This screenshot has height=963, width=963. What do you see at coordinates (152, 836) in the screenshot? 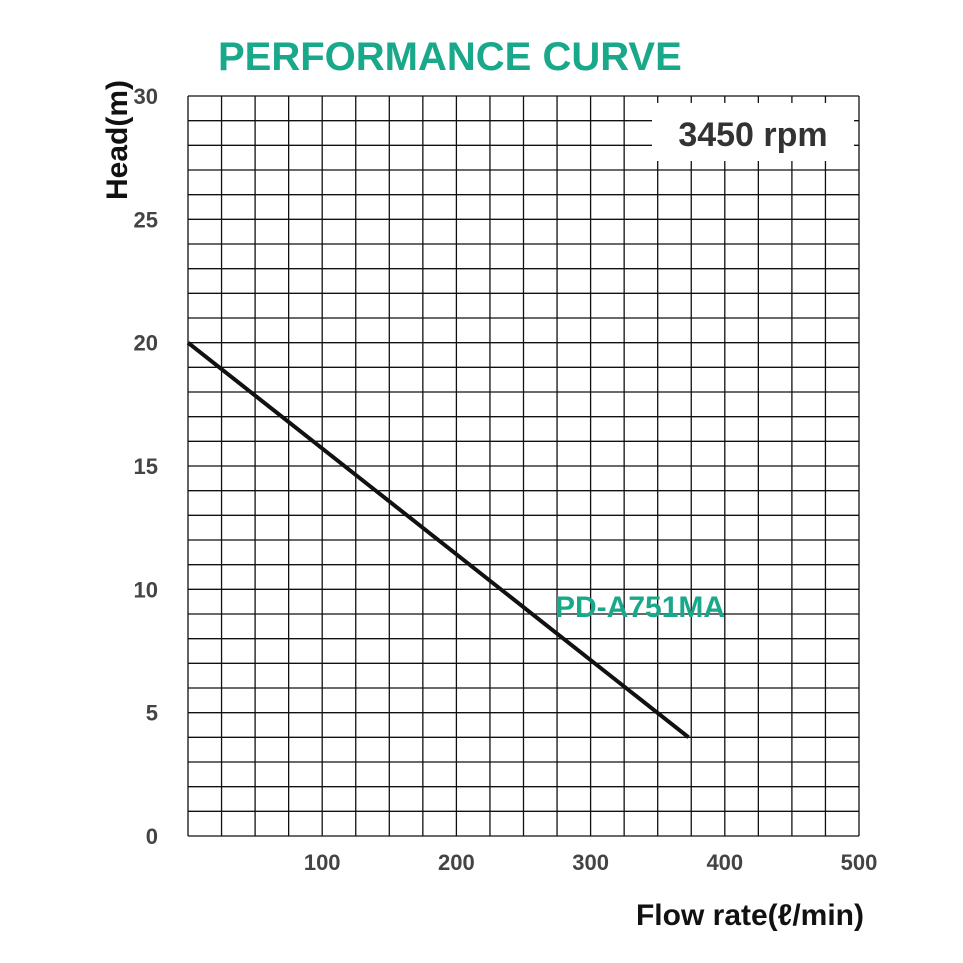
I see `y-tick-label: 0` at bounding box center [152, 836].